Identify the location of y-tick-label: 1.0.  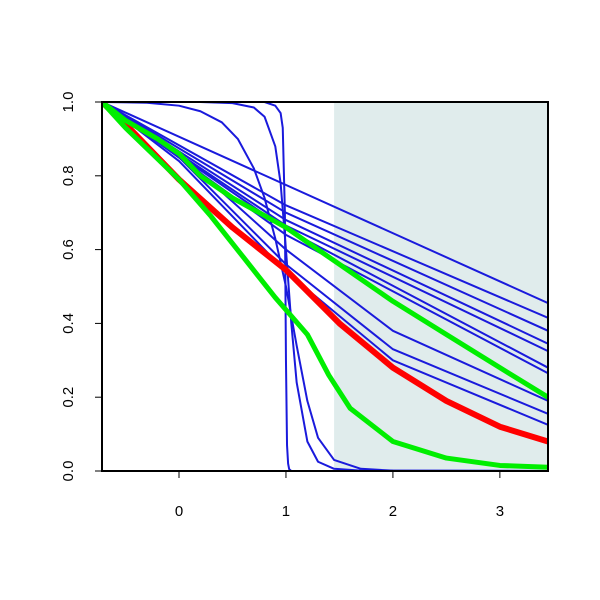
(68, 102).